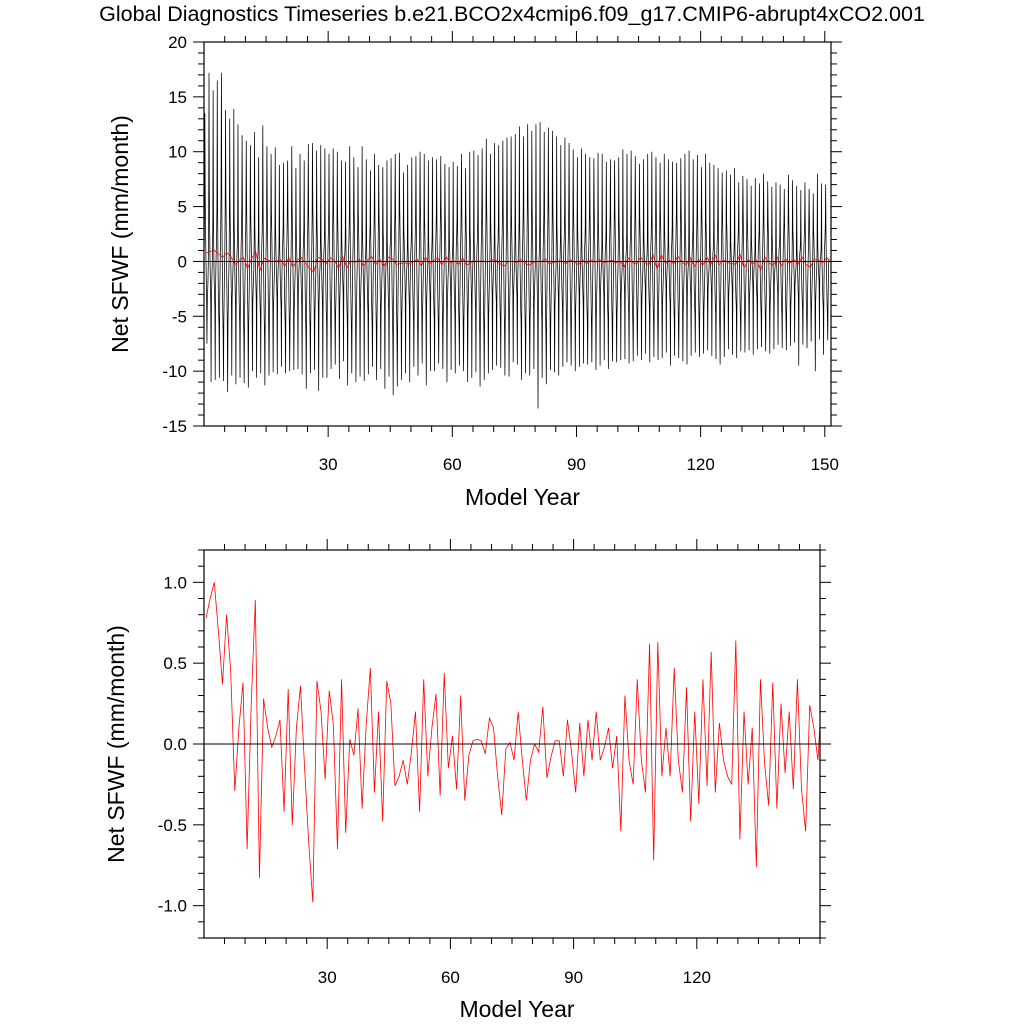 This screenshot has width=1024, height=1024. What do you see at coordinates (177, 42) in the screenshot?
I see `y-tick-label: 20` at bounding box center [177, 42].